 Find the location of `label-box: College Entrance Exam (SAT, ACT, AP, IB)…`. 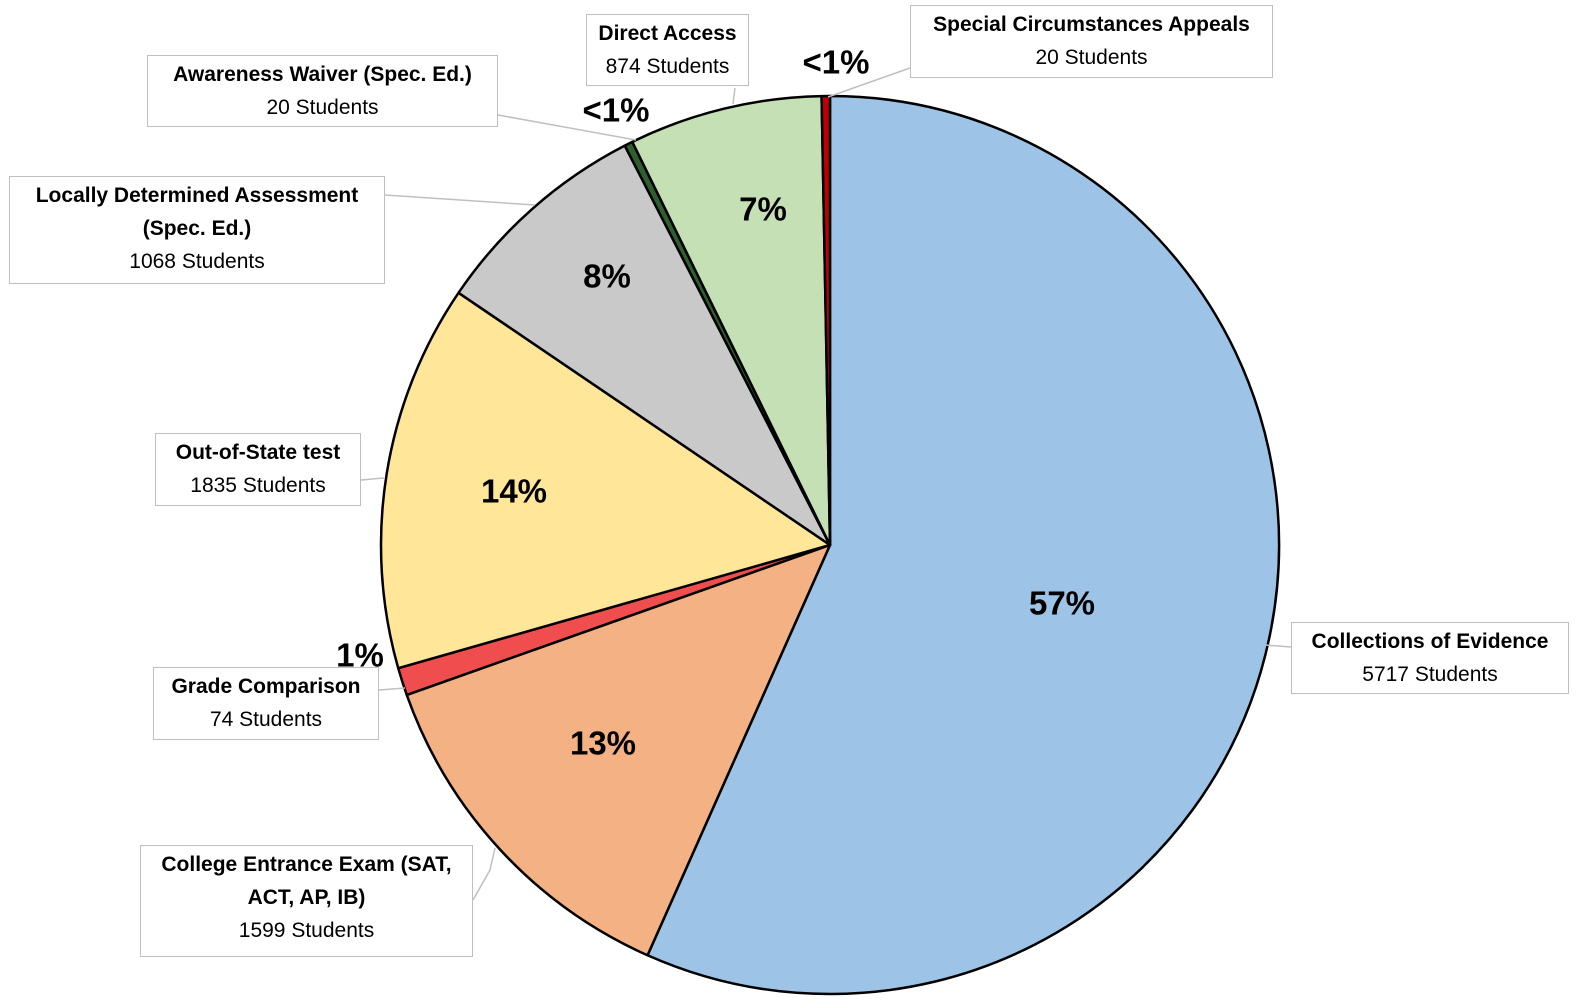

label-box: College Entrance Exam (SAT, ACT, AP, IB)… is located at coordinates (306, 901).